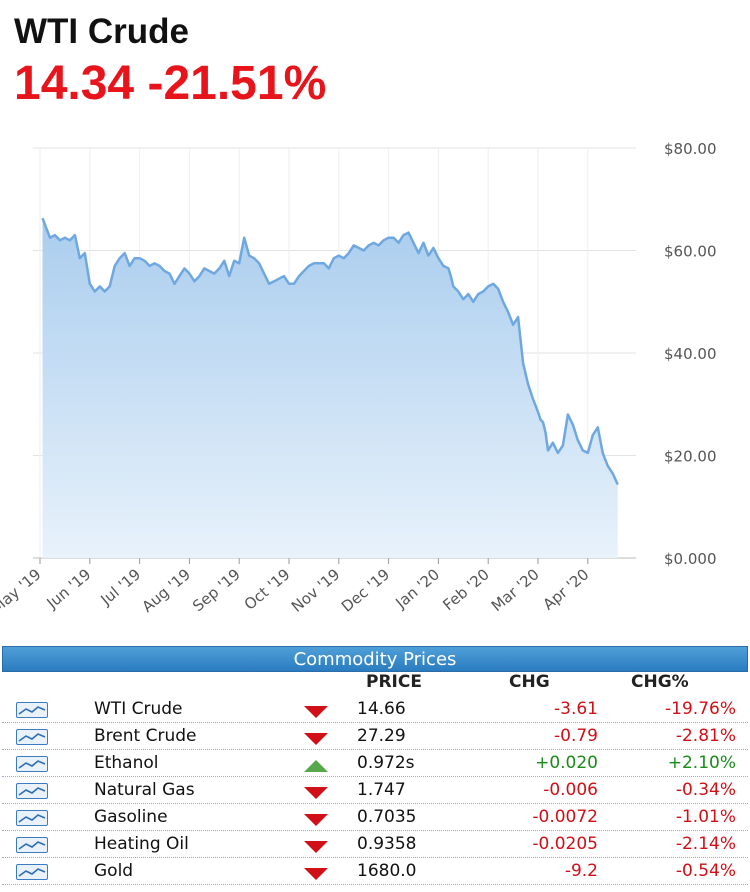  I want to click on commodity-price: 1680.0, so click(387, 871).